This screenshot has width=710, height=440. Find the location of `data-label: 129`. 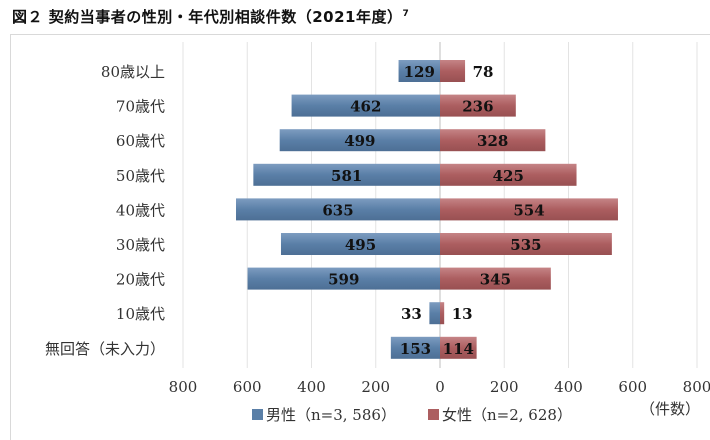

data-label: 129 is located at coordinates (419, 72).